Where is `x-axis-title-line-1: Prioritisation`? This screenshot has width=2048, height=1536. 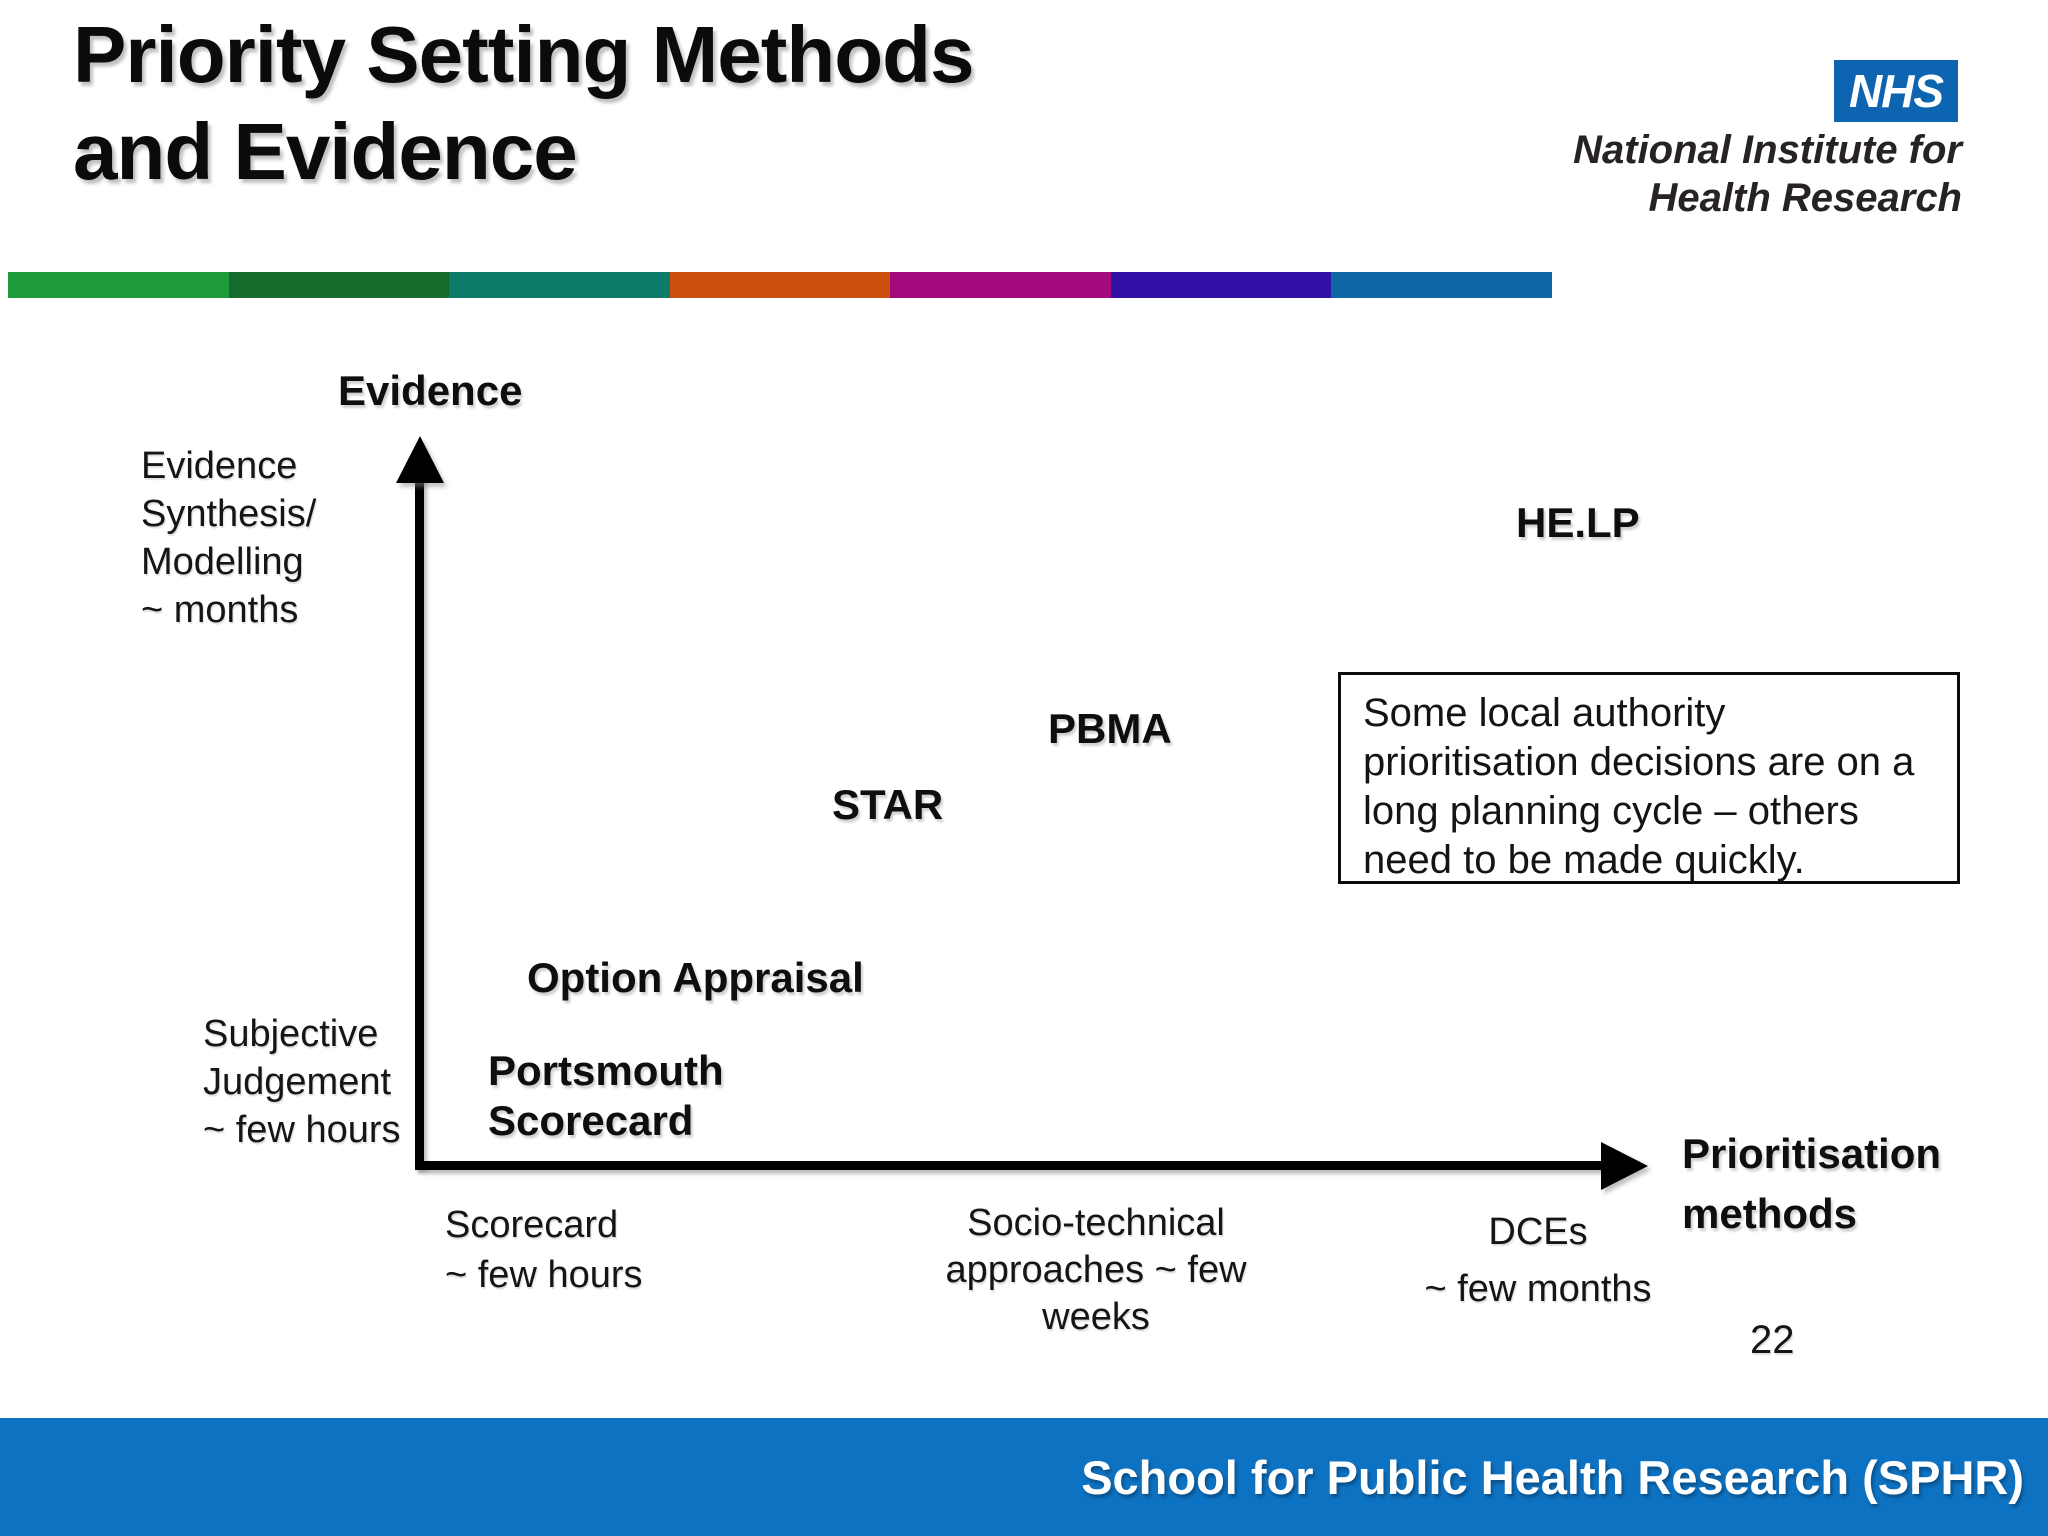
x-axis-title-line-1: Prioritisation is located at coordinates (1812, 1153).